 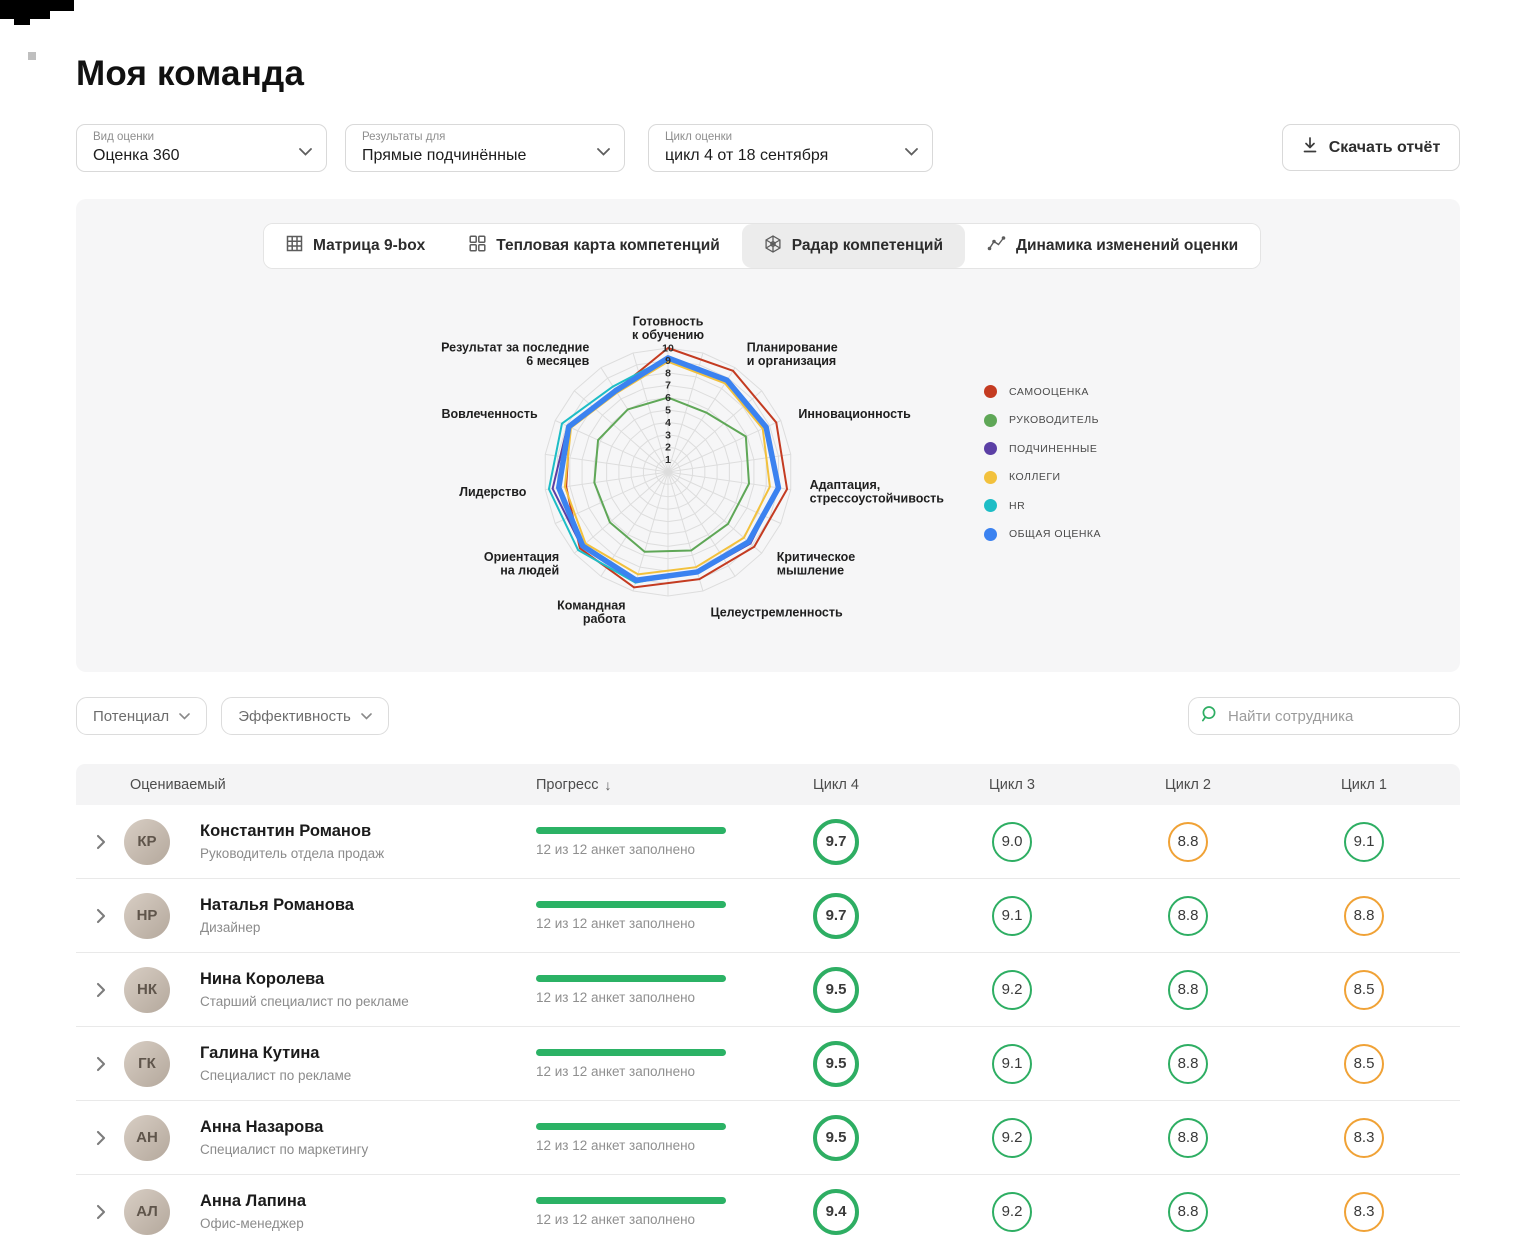 I want to click on radar-axis-label: Лидерство, so click(x=493, y=492).